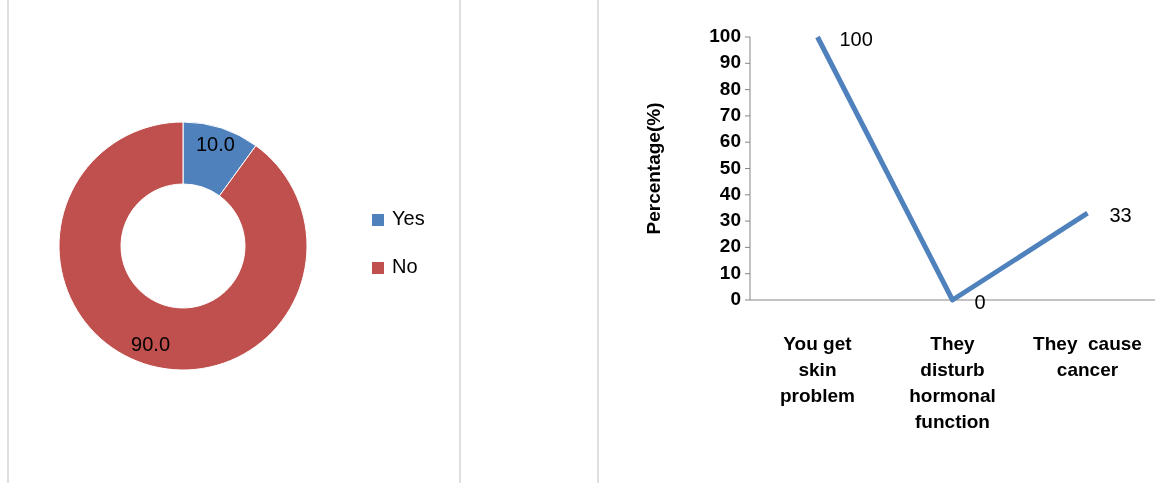 This screenshot has height=483, width=1170. Describe the element at coordinates (952, 382) in the screenshot. I see `x-tick-label: They disturb hormonal function` at that location.